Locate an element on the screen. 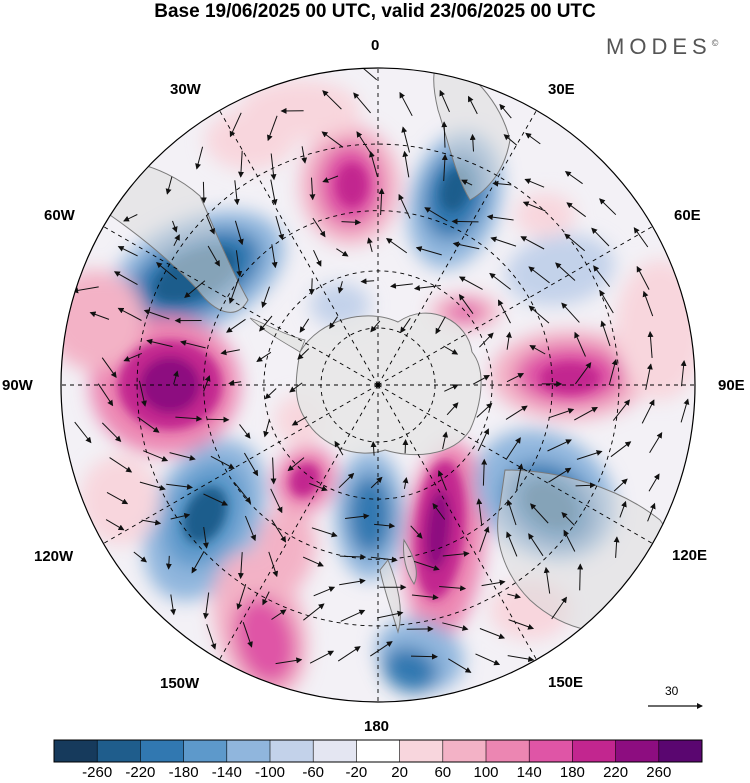  lon-label-30w: 30W is located at coordinates (185, 89).